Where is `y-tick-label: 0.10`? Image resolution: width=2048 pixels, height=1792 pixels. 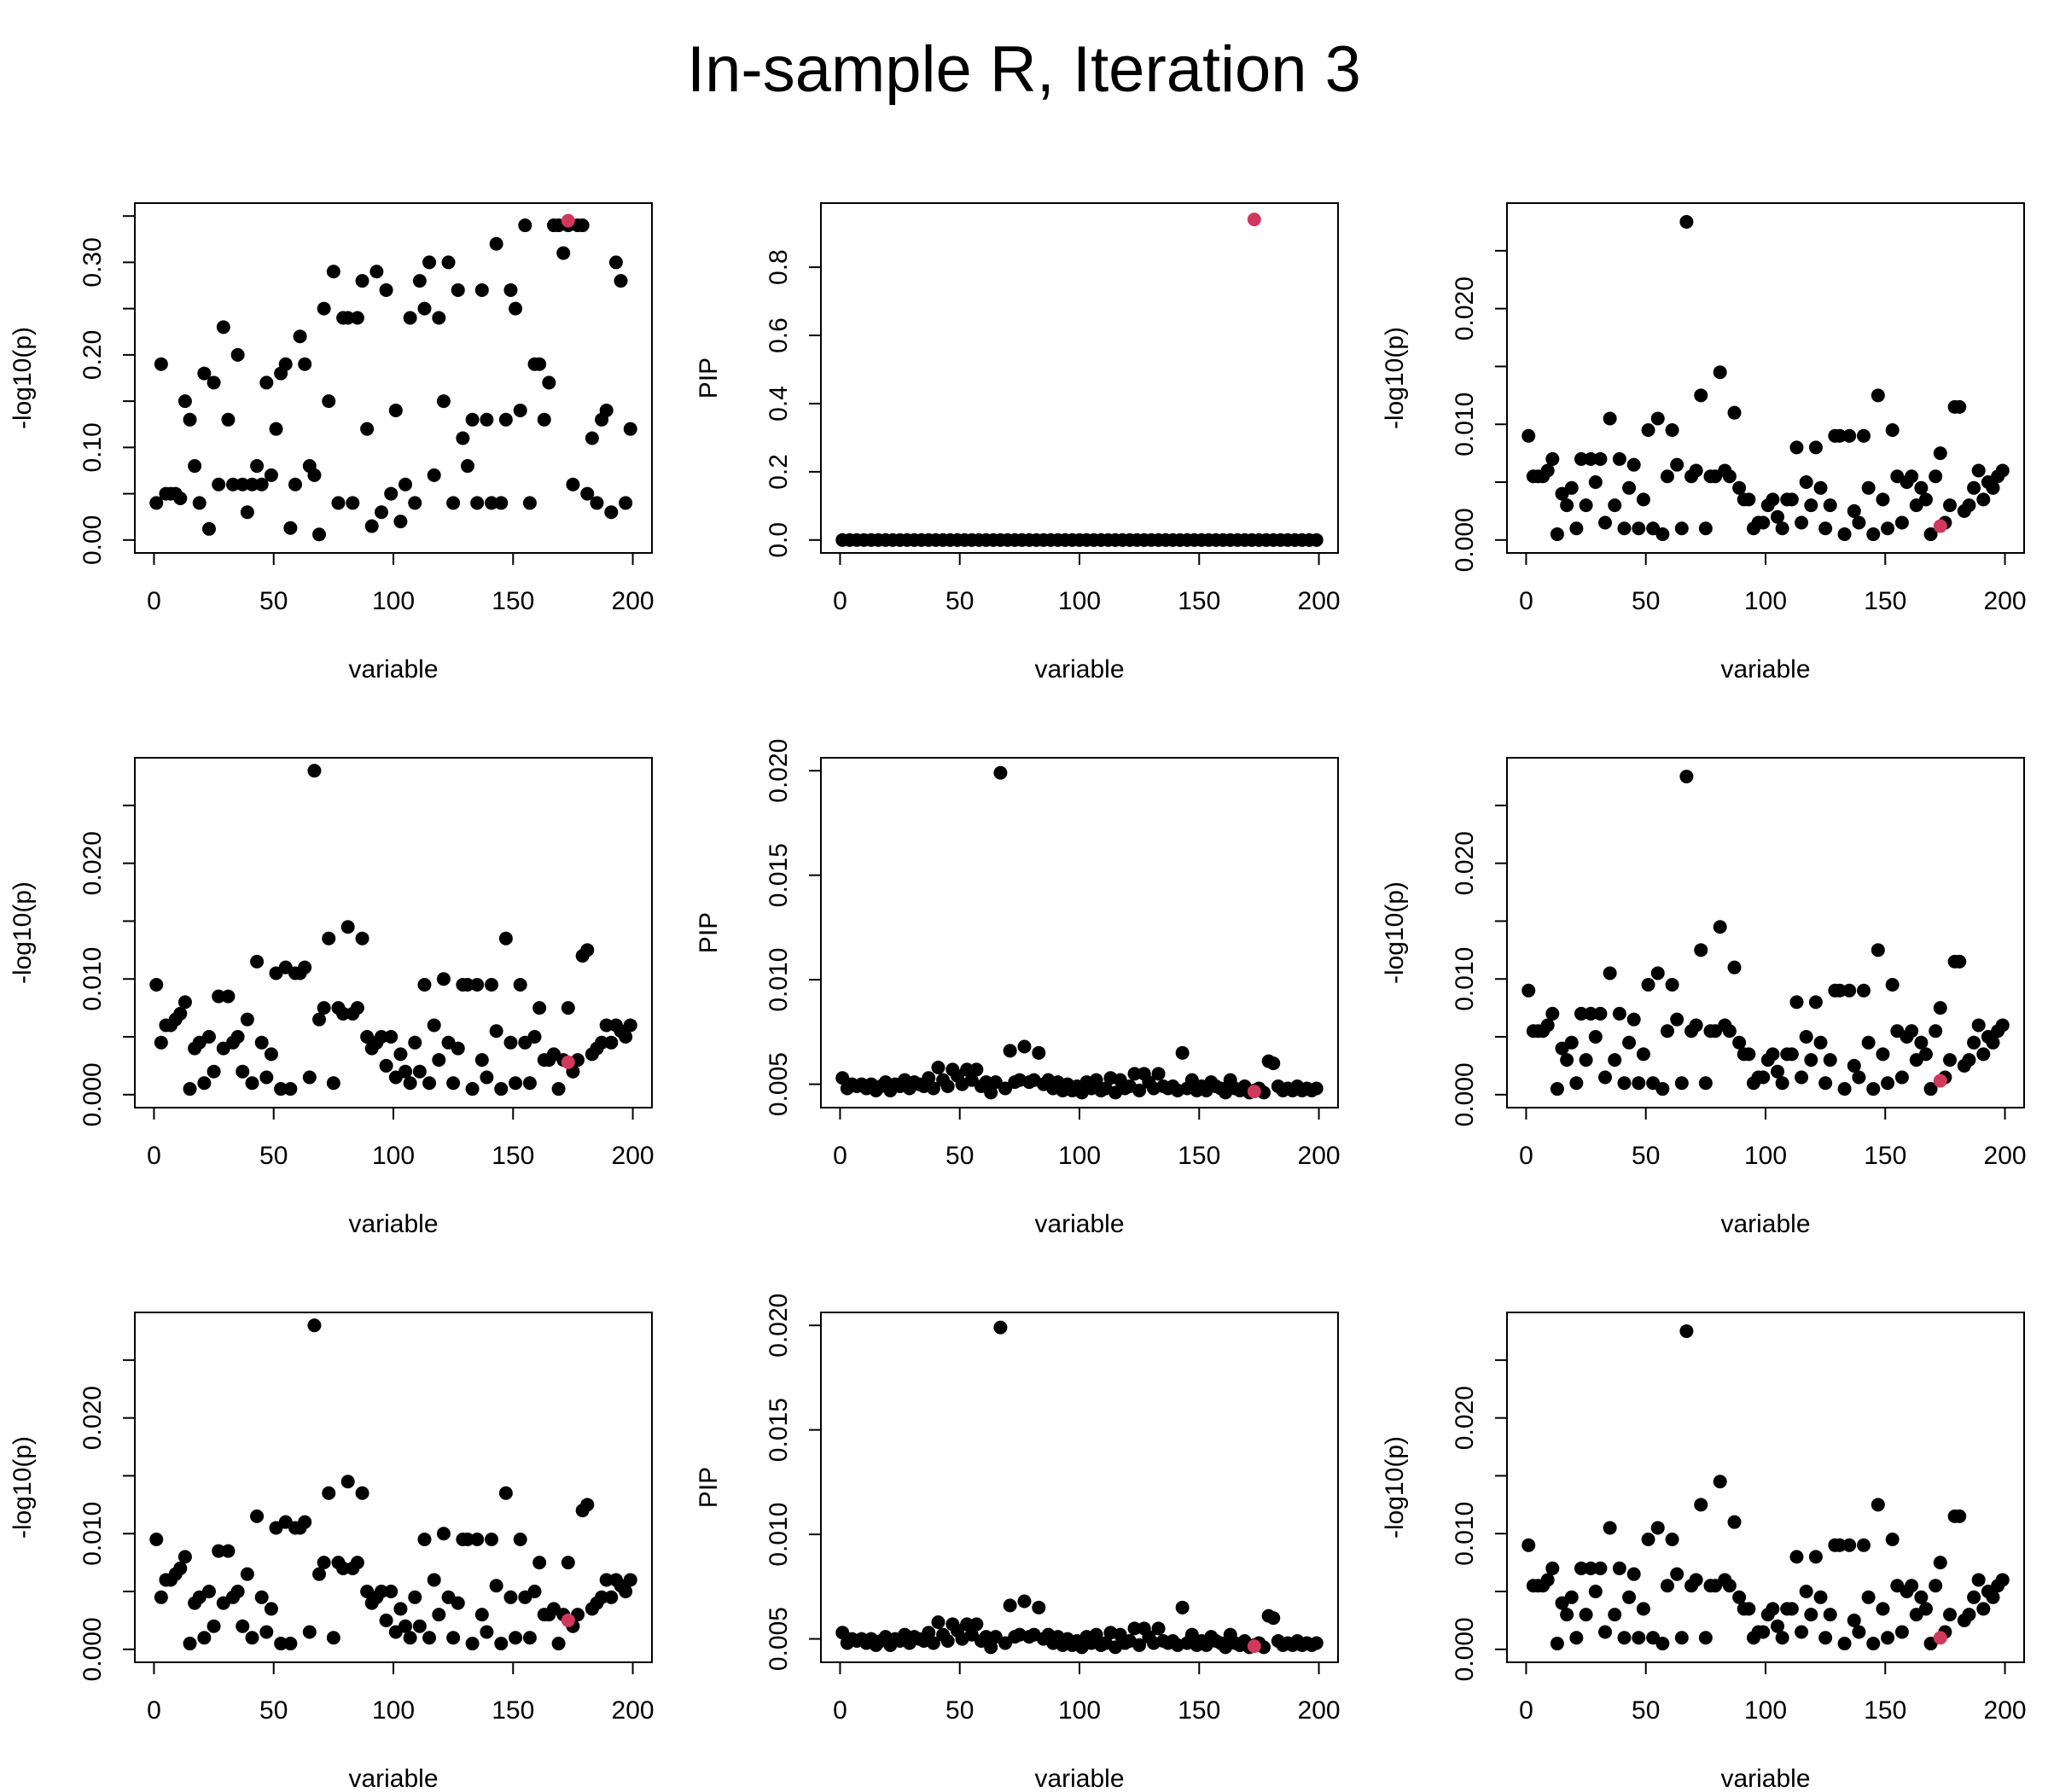
y-tick-label: 0.10 is located at coordinates (93, 447).